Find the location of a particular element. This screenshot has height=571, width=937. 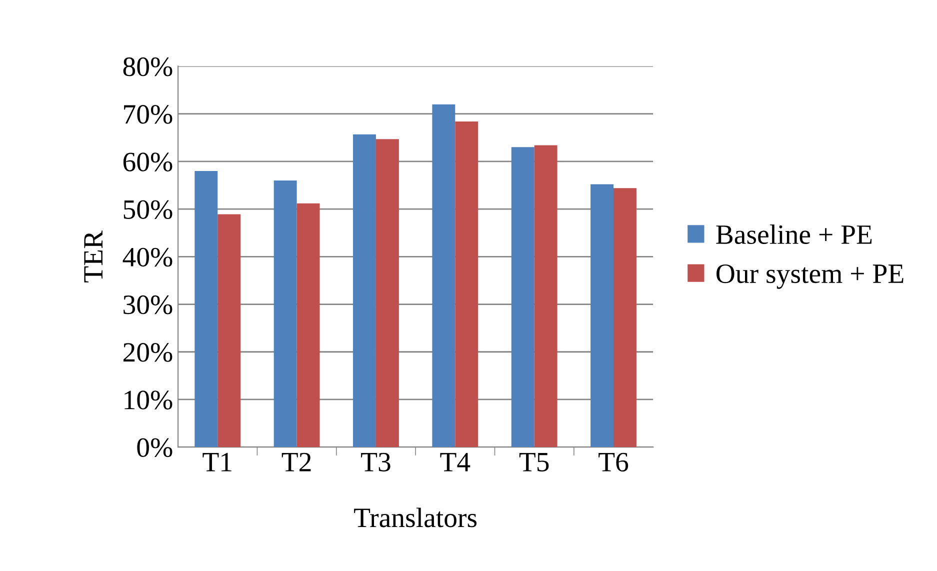

y-tick-label: 50% is located at coordinates (148, 210).